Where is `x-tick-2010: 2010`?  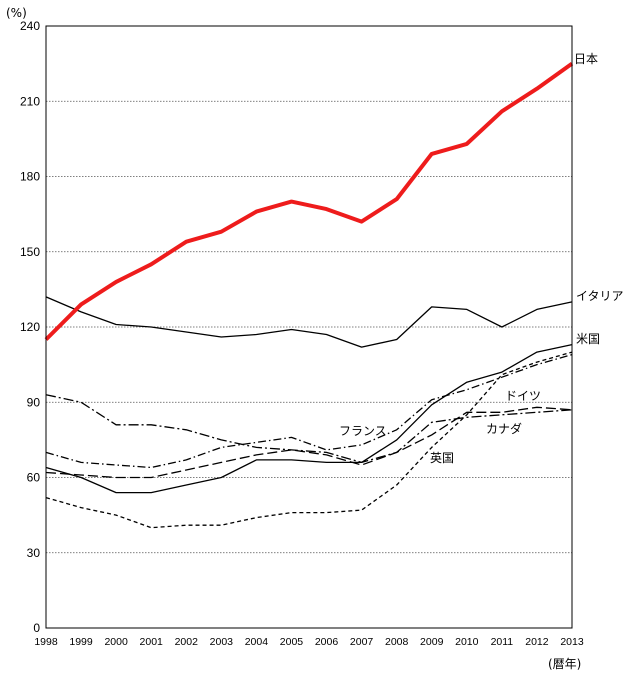 x-tick-2010: 2010 is located at coordinates (467, 642).